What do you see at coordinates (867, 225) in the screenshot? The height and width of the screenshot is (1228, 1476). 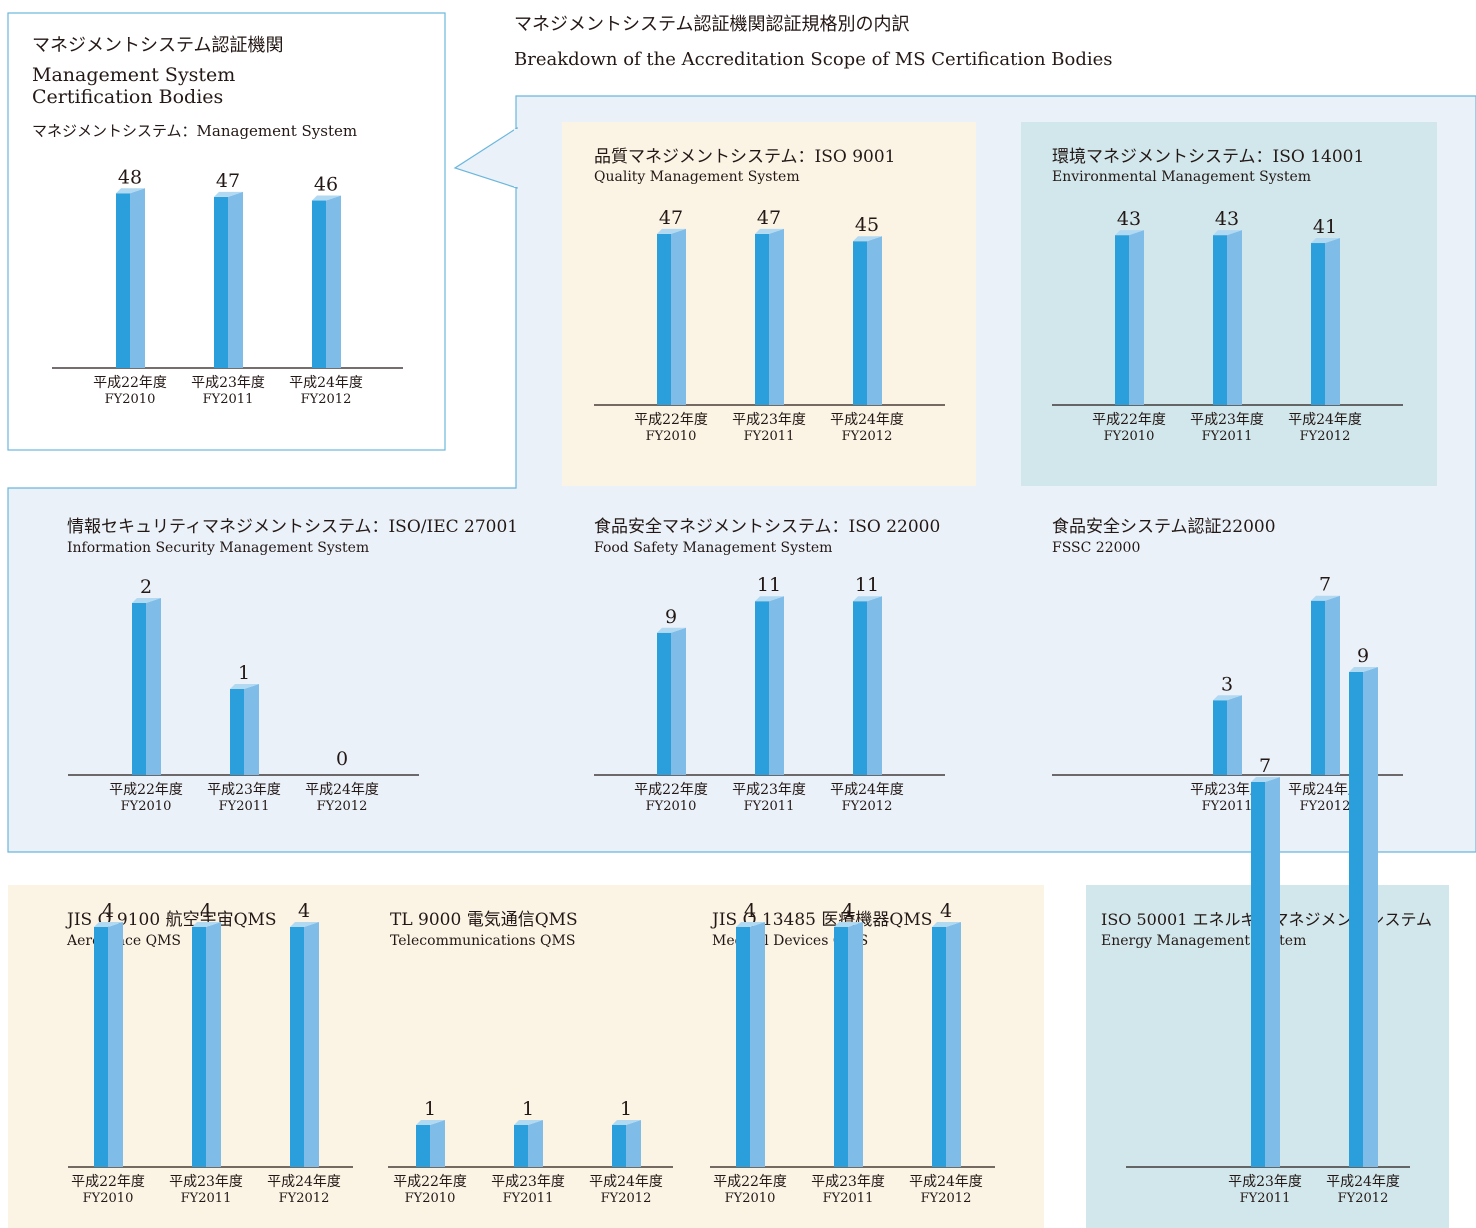 I see `bar-value-label: 45` at bounding box center [867, 225].